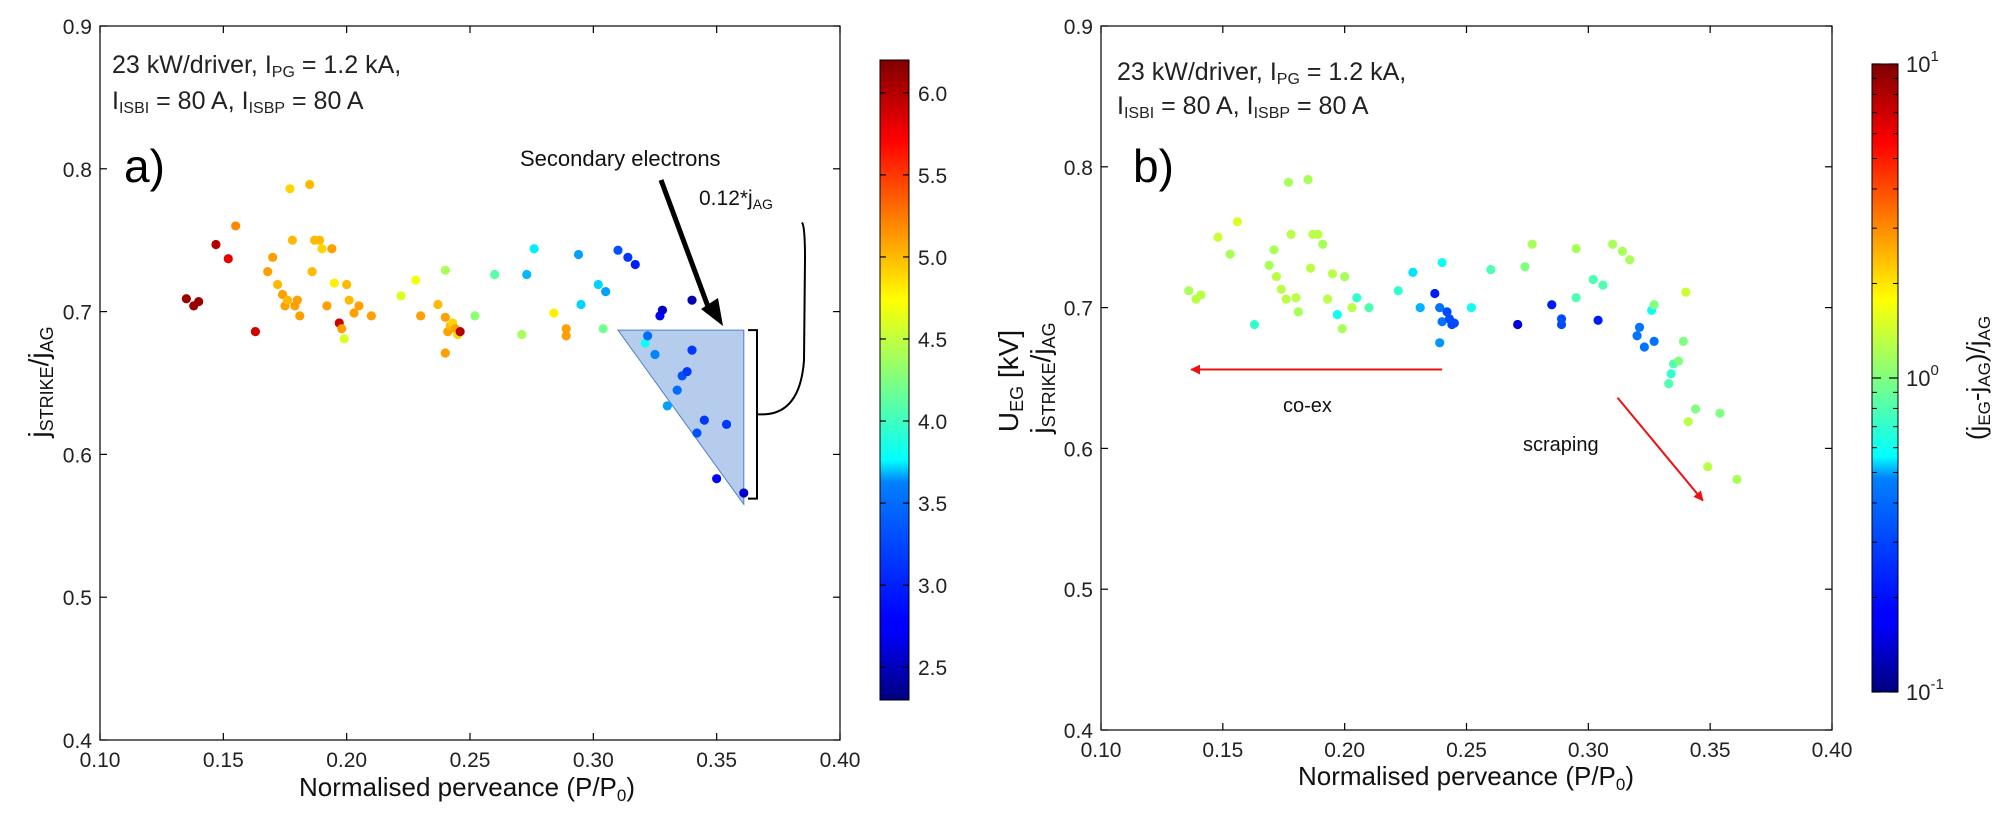  Describe the element at coordinates (755, 414) in the screenshot. I see `panel-a-bracket` at that location.